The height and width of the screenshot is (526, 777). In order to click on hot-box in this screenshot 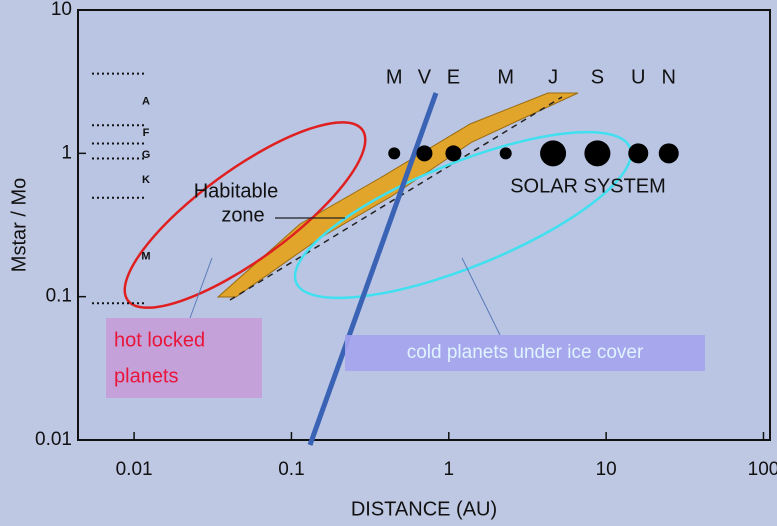, I will do `click(184, 358)`.